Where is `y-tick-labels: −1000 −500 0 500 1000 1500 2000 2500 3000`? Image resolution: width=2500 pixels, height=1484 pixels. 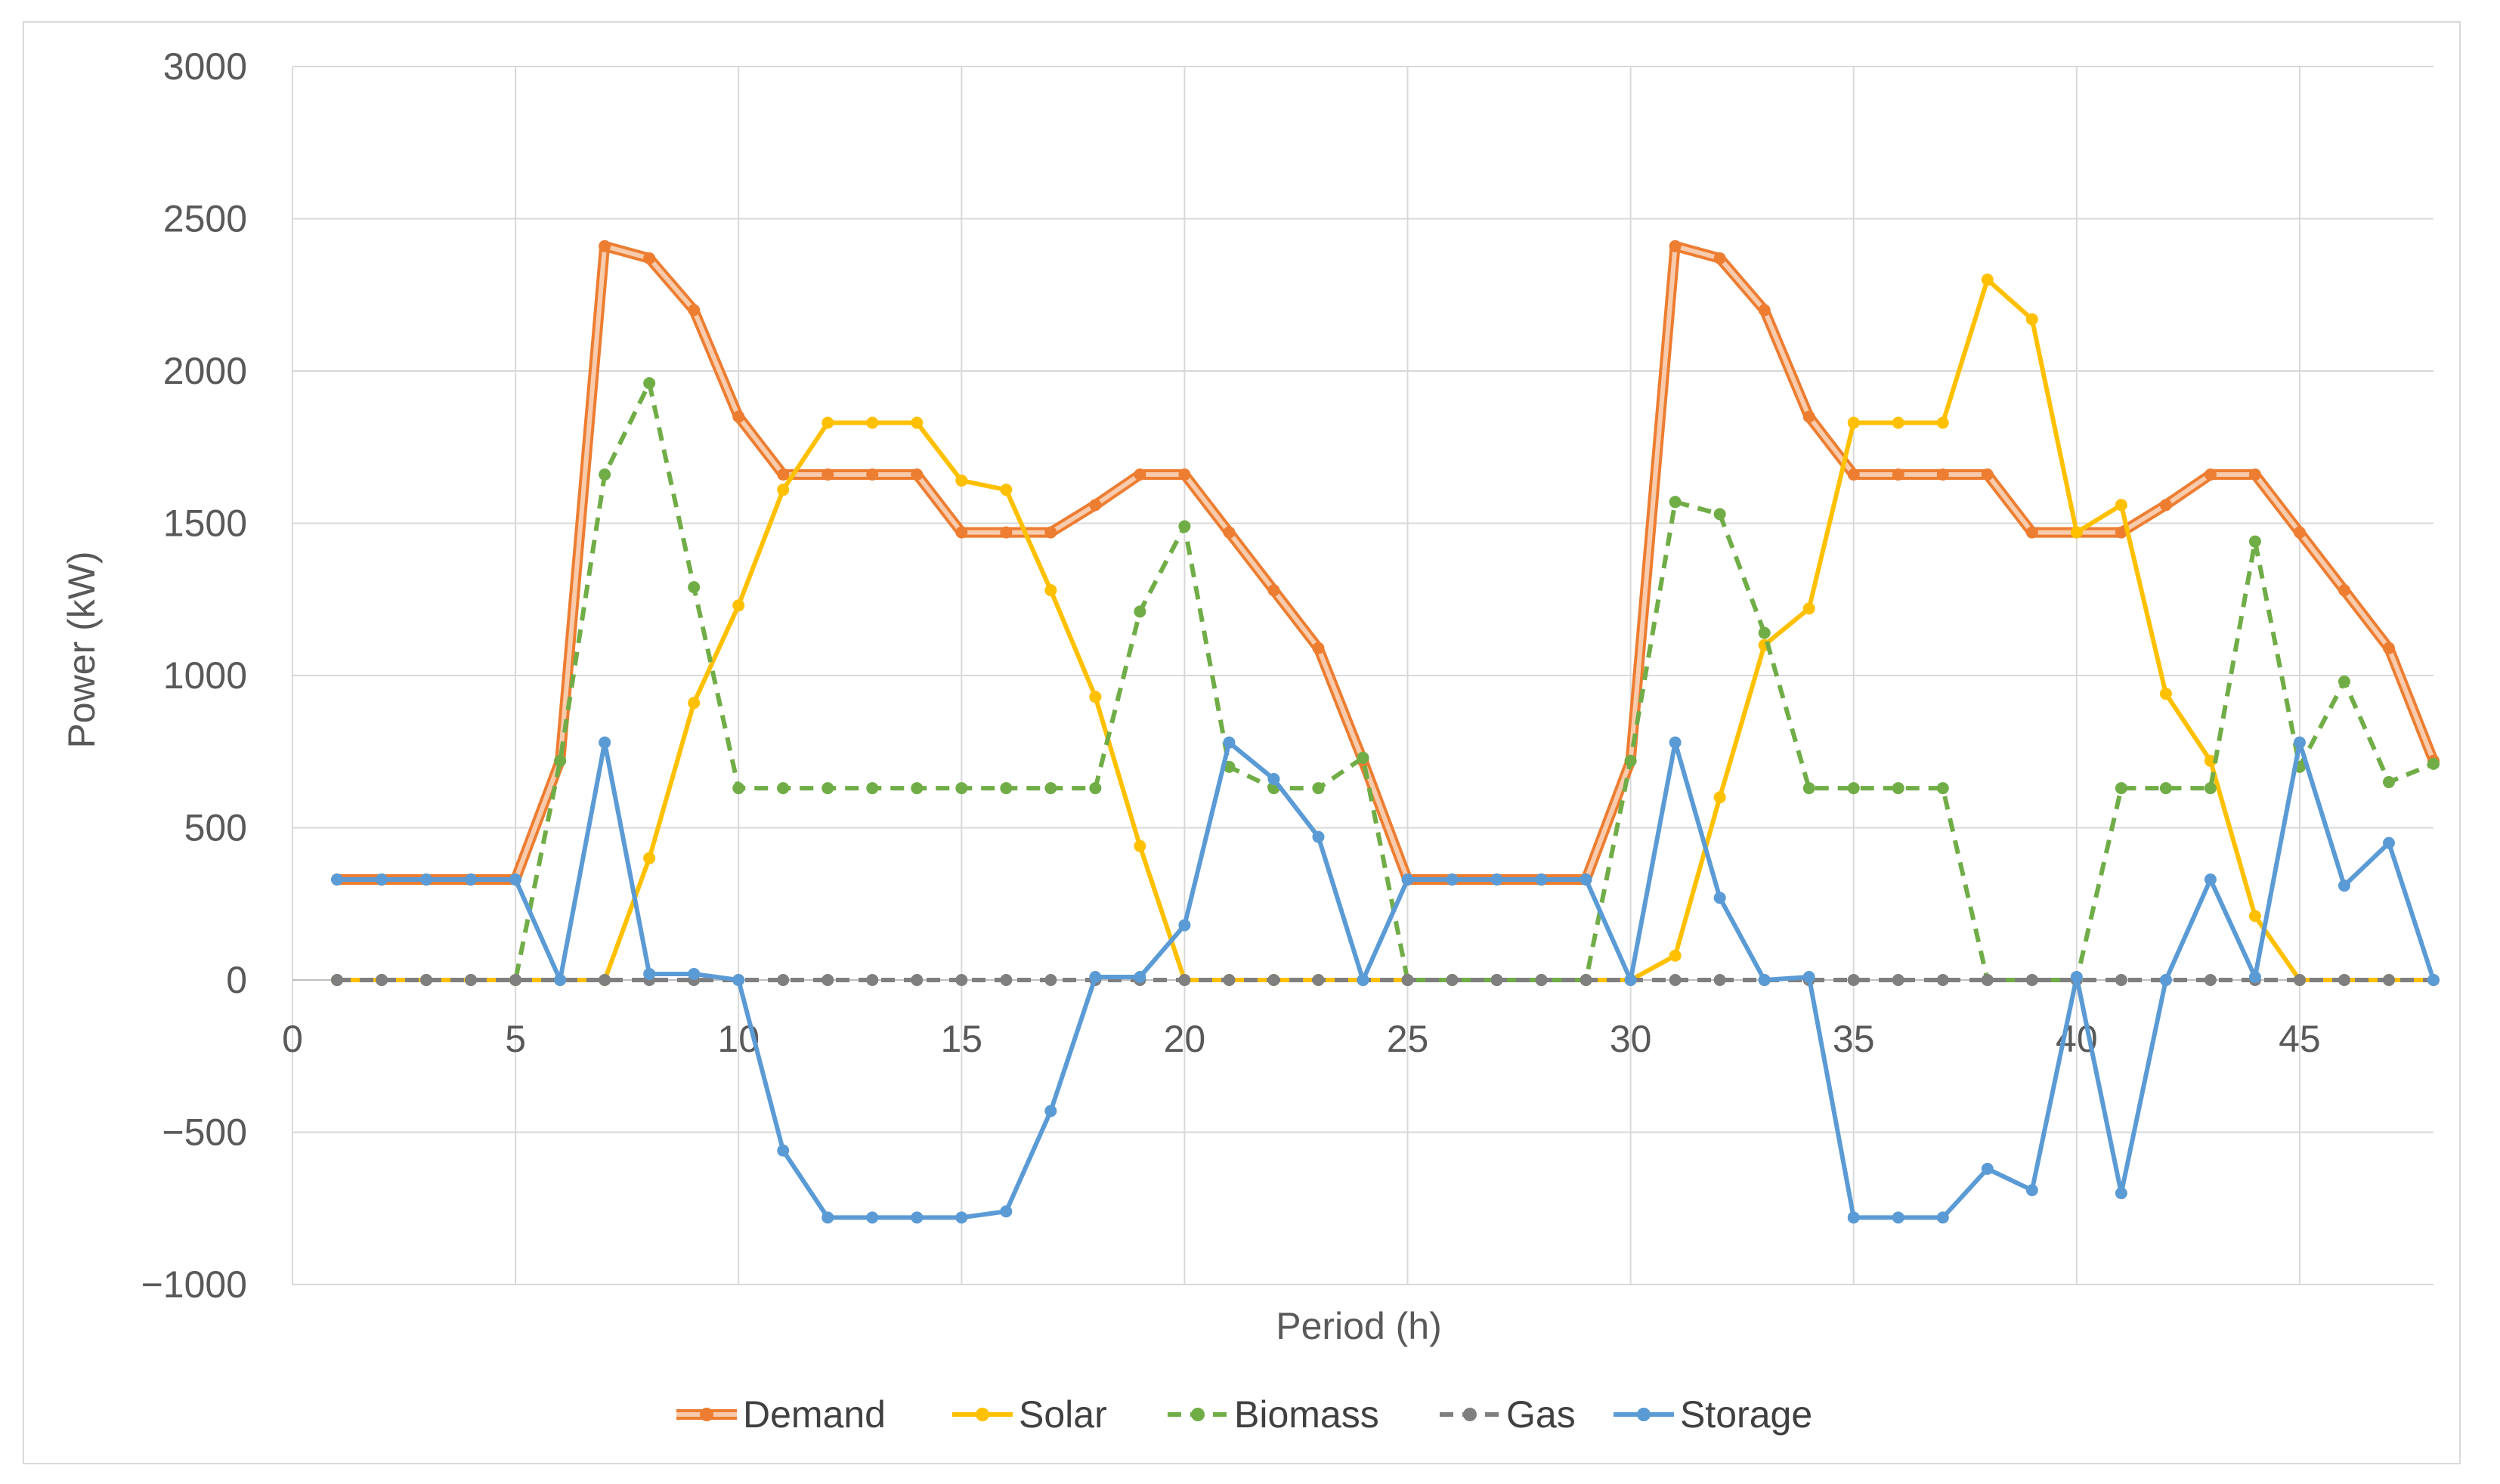
y-tick-labels: −1000 −500 0 500 1000 1500 2000 2500 3000 is located at coordinates (194, 675).